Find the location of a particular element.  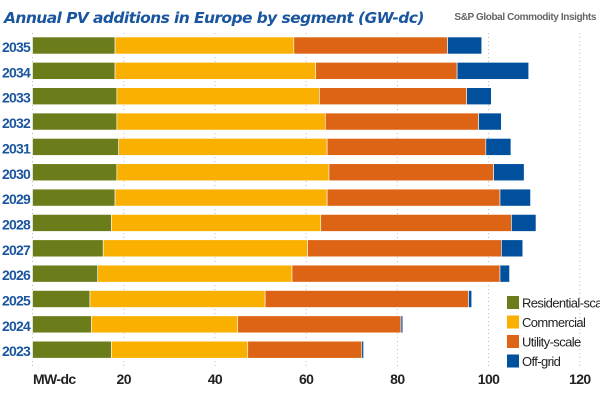

bar-utility-scale-2026 is located at coordinates (396, 273).